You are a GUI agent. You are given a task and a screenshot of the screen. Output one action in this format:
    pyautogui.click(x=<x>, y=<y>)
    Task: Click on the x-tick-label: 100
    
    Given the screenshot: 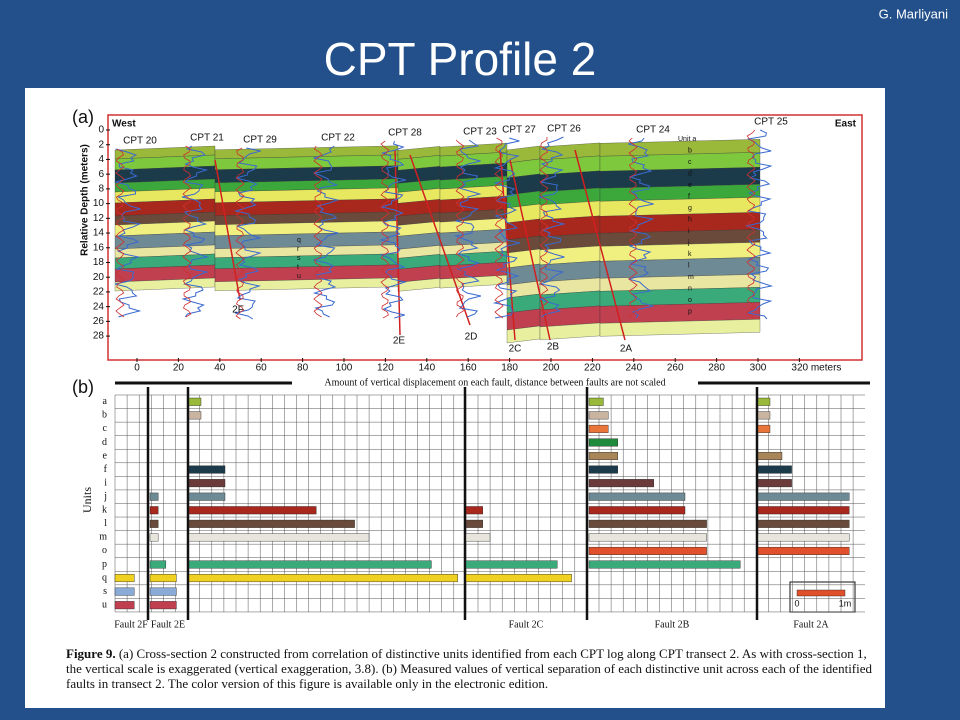 What is the action you would take?
    pyautogui.click(x=344, y=368)
    